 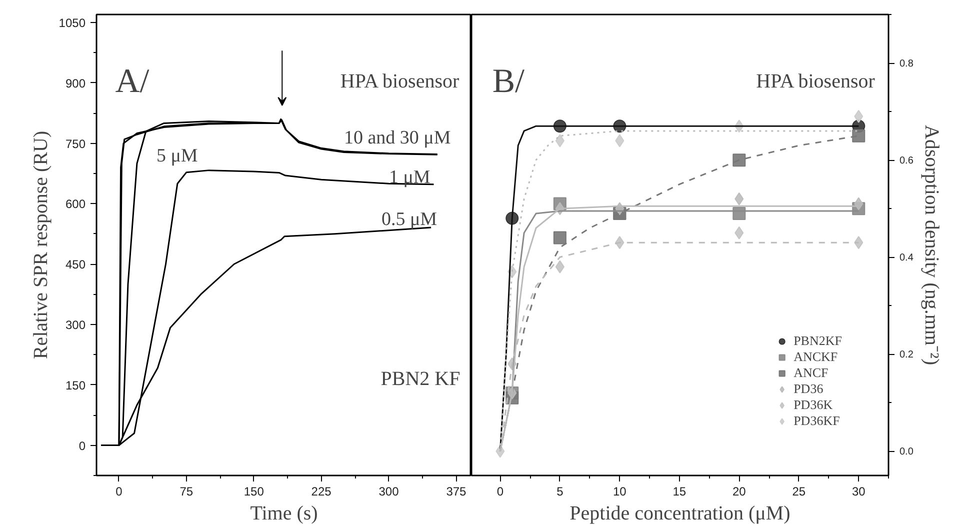 What do you see at coordinates (420, 379) in the screenshot?
I see `annotation: PBN2 KF` at bounding box center [420, 379].